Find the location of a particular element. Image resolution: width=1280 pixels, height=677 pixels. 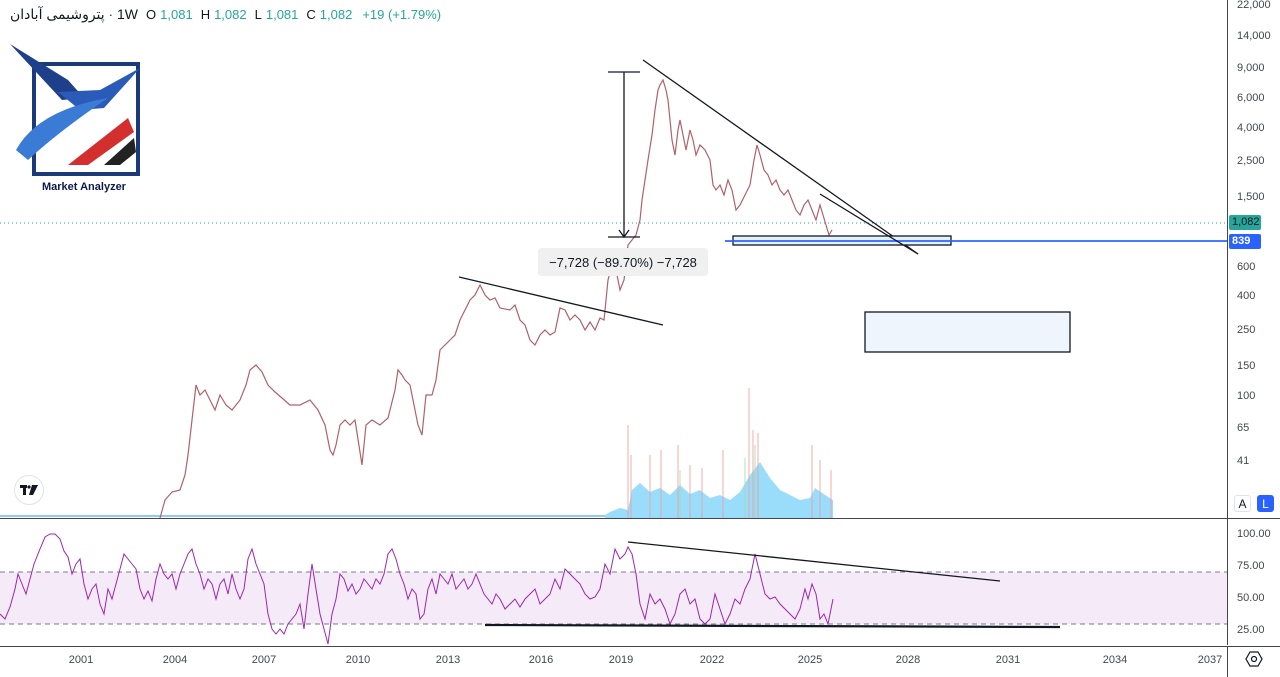

level-price-tag: 839 is located at coordinates (1245, 241).